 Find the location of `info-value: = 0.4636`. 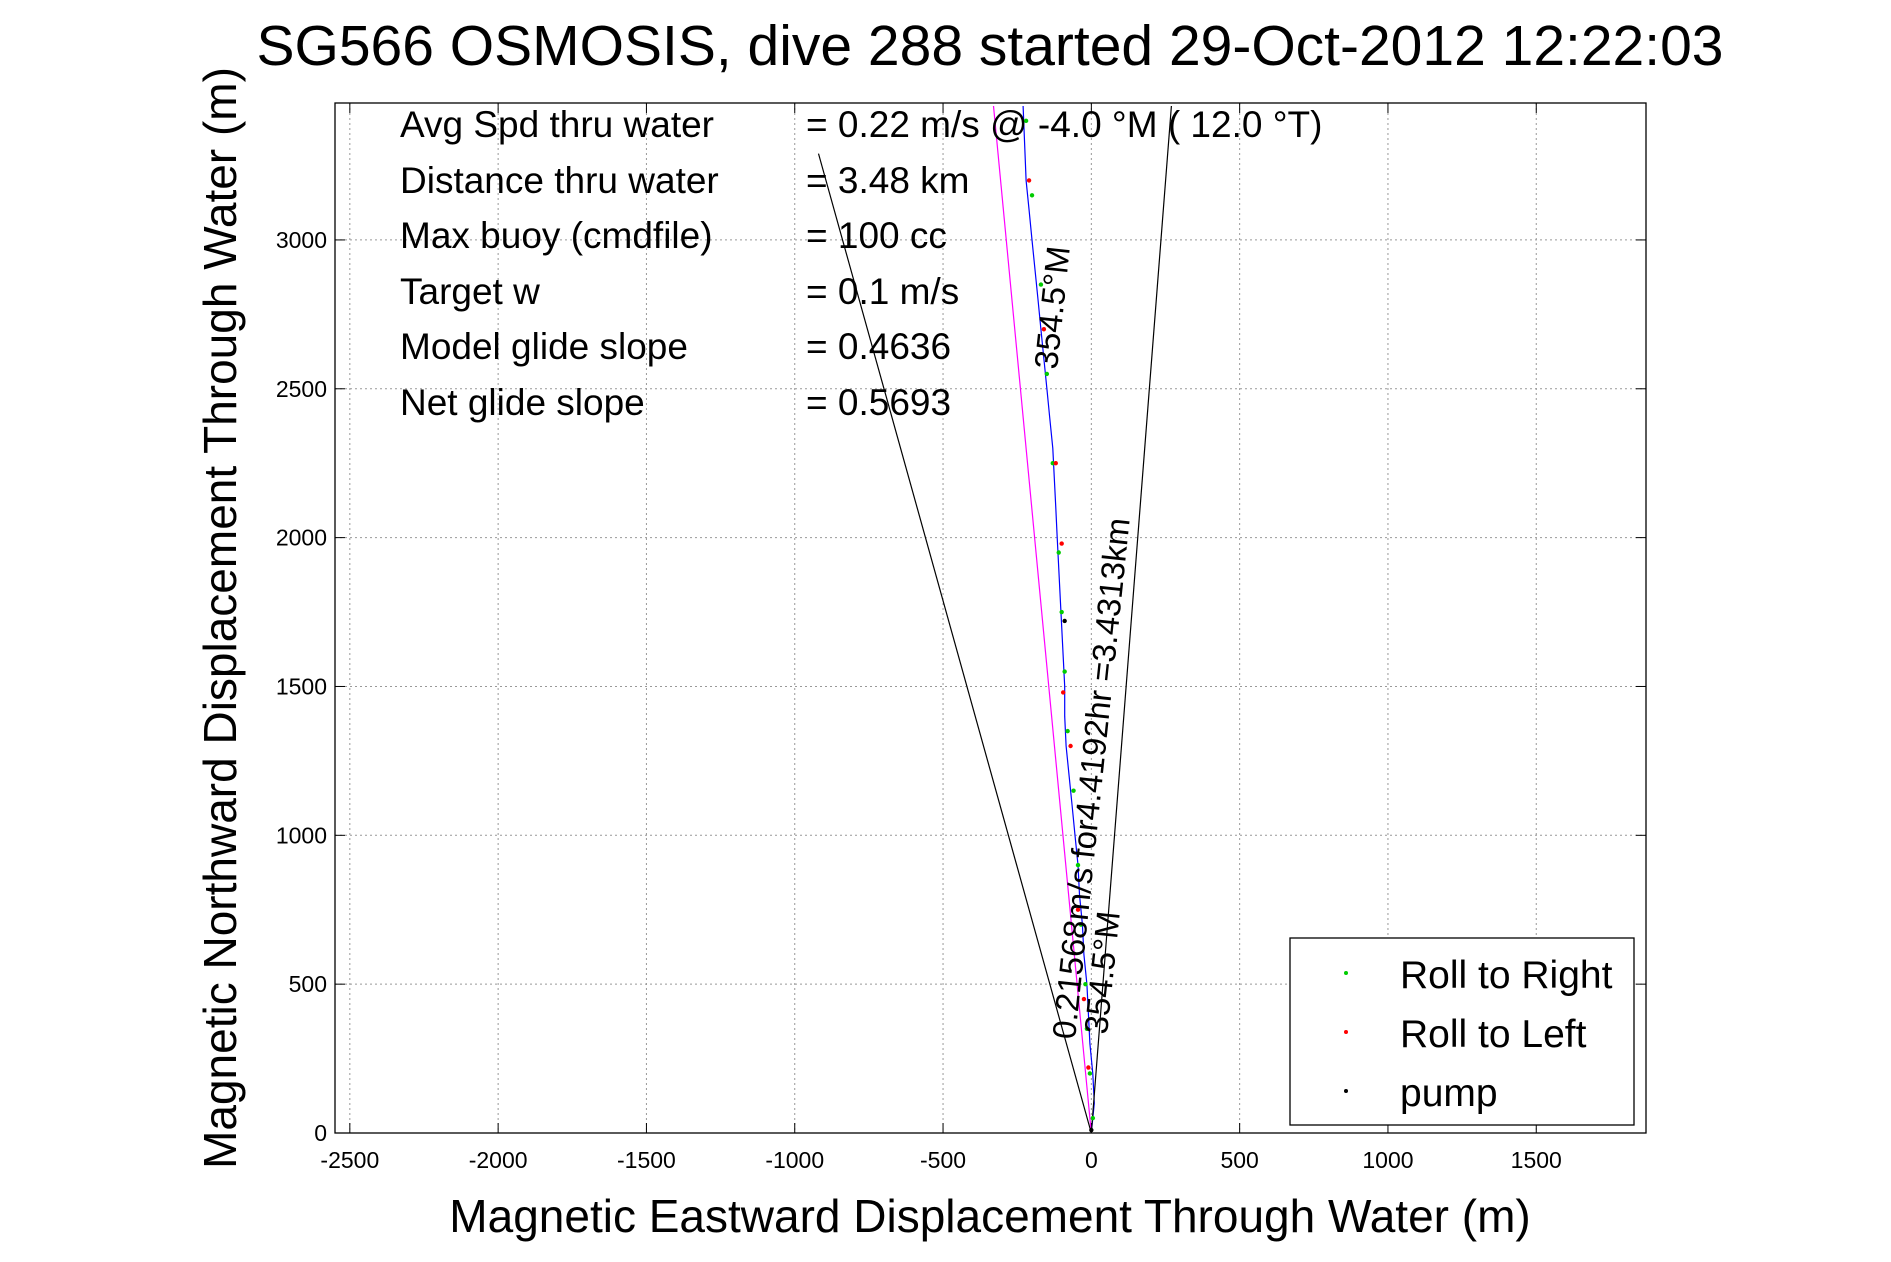

info-value: = 0.4636 is located at coordinates (878, 346).